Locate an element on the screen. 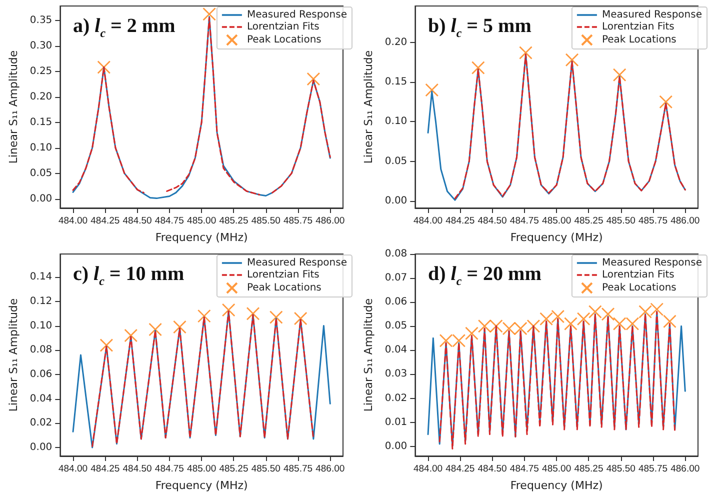  y-tick-label: 0.30 is located at coordinates (41, 46).